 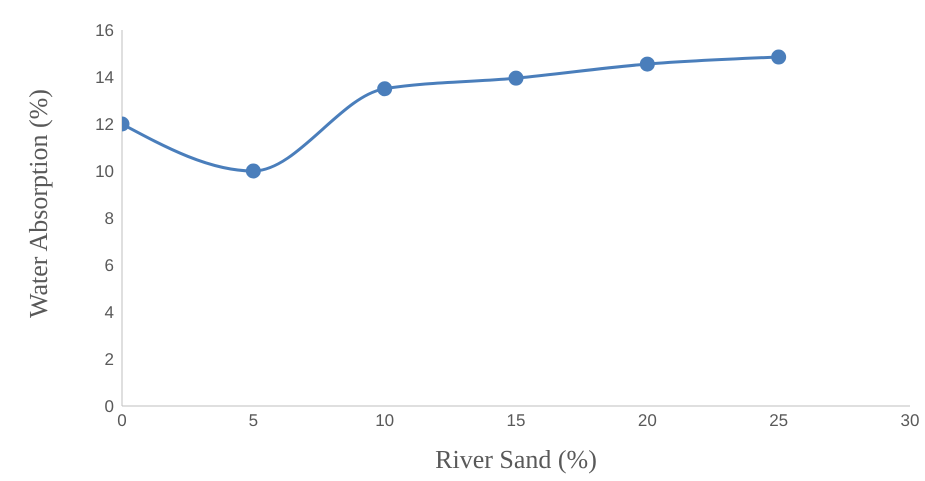 I want to click on y-tick-label: 10, so click(x=104, y=172).